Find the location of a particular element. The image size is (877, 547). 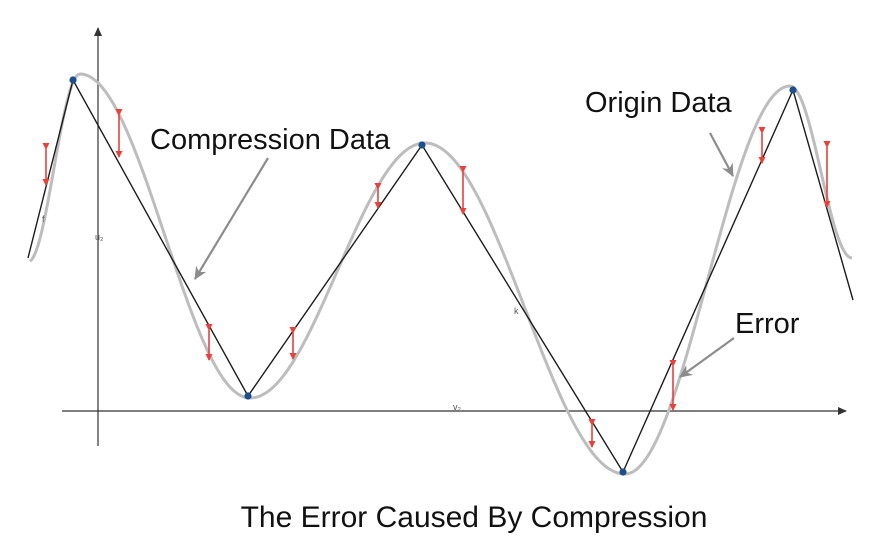

compression-pointer-arrow is located at coordinates (231, 218).